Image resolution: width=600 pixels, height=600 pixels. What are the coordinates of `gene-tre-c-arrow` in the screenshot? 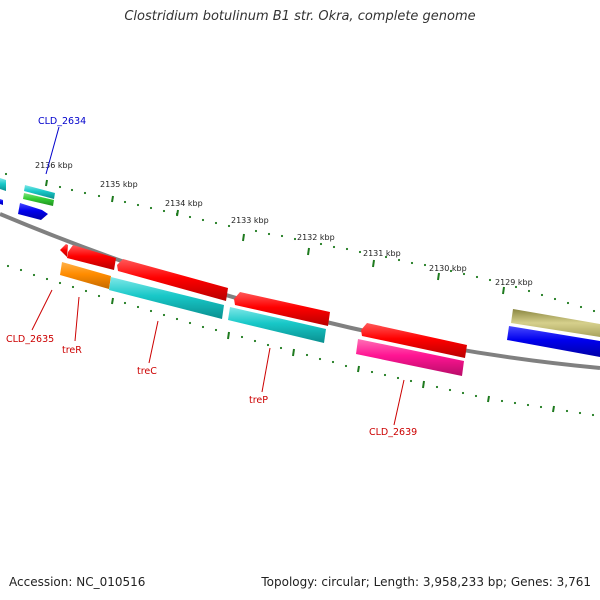 It's located at (172, 280).